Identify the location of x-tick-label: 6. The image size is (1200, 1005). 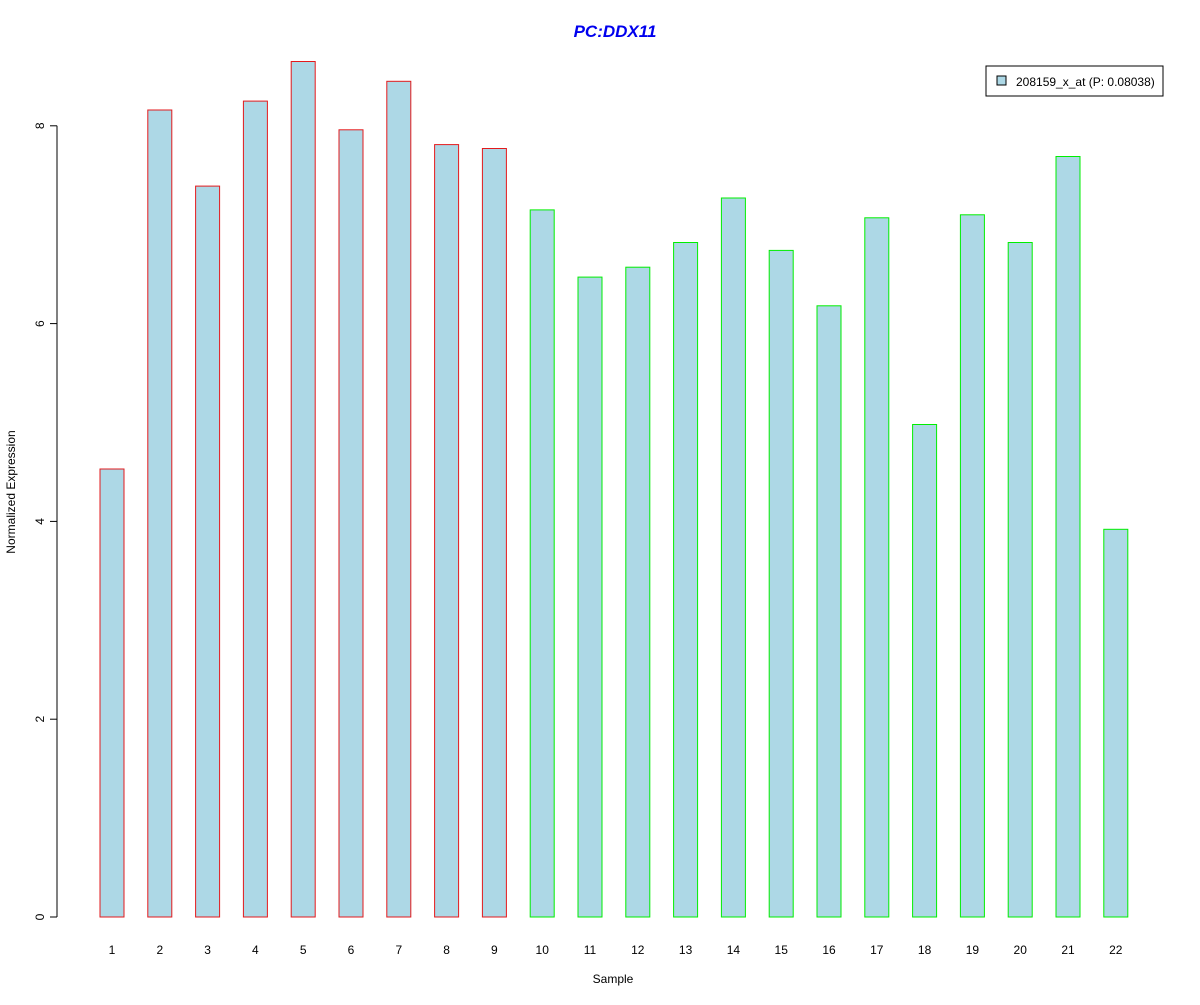
(351, 950).